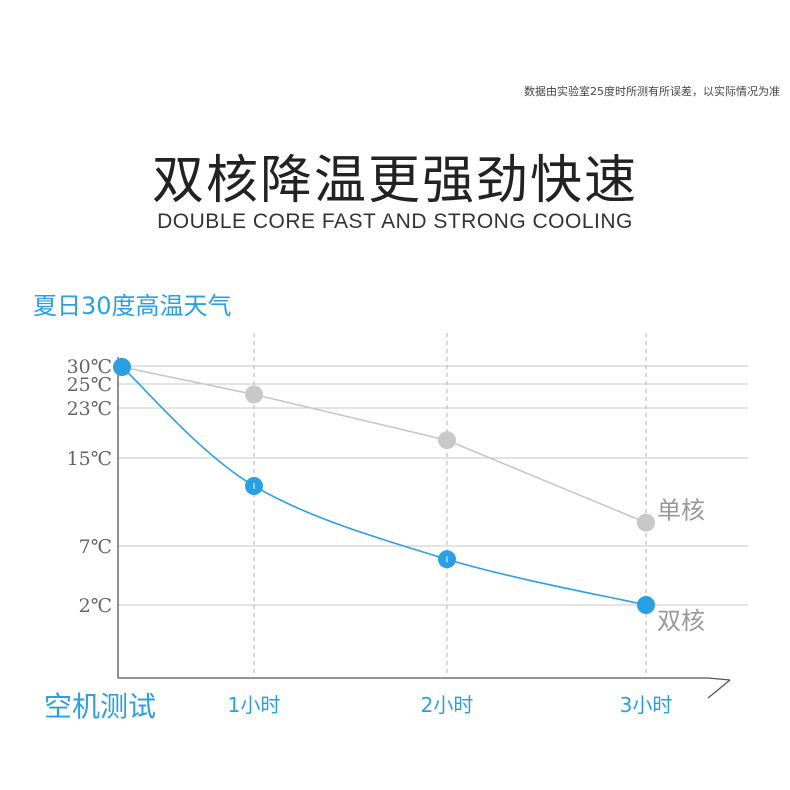 The height and width of the screenshot is (790, 790). I want to click on x-axis-end-slash, so click(719, 679).